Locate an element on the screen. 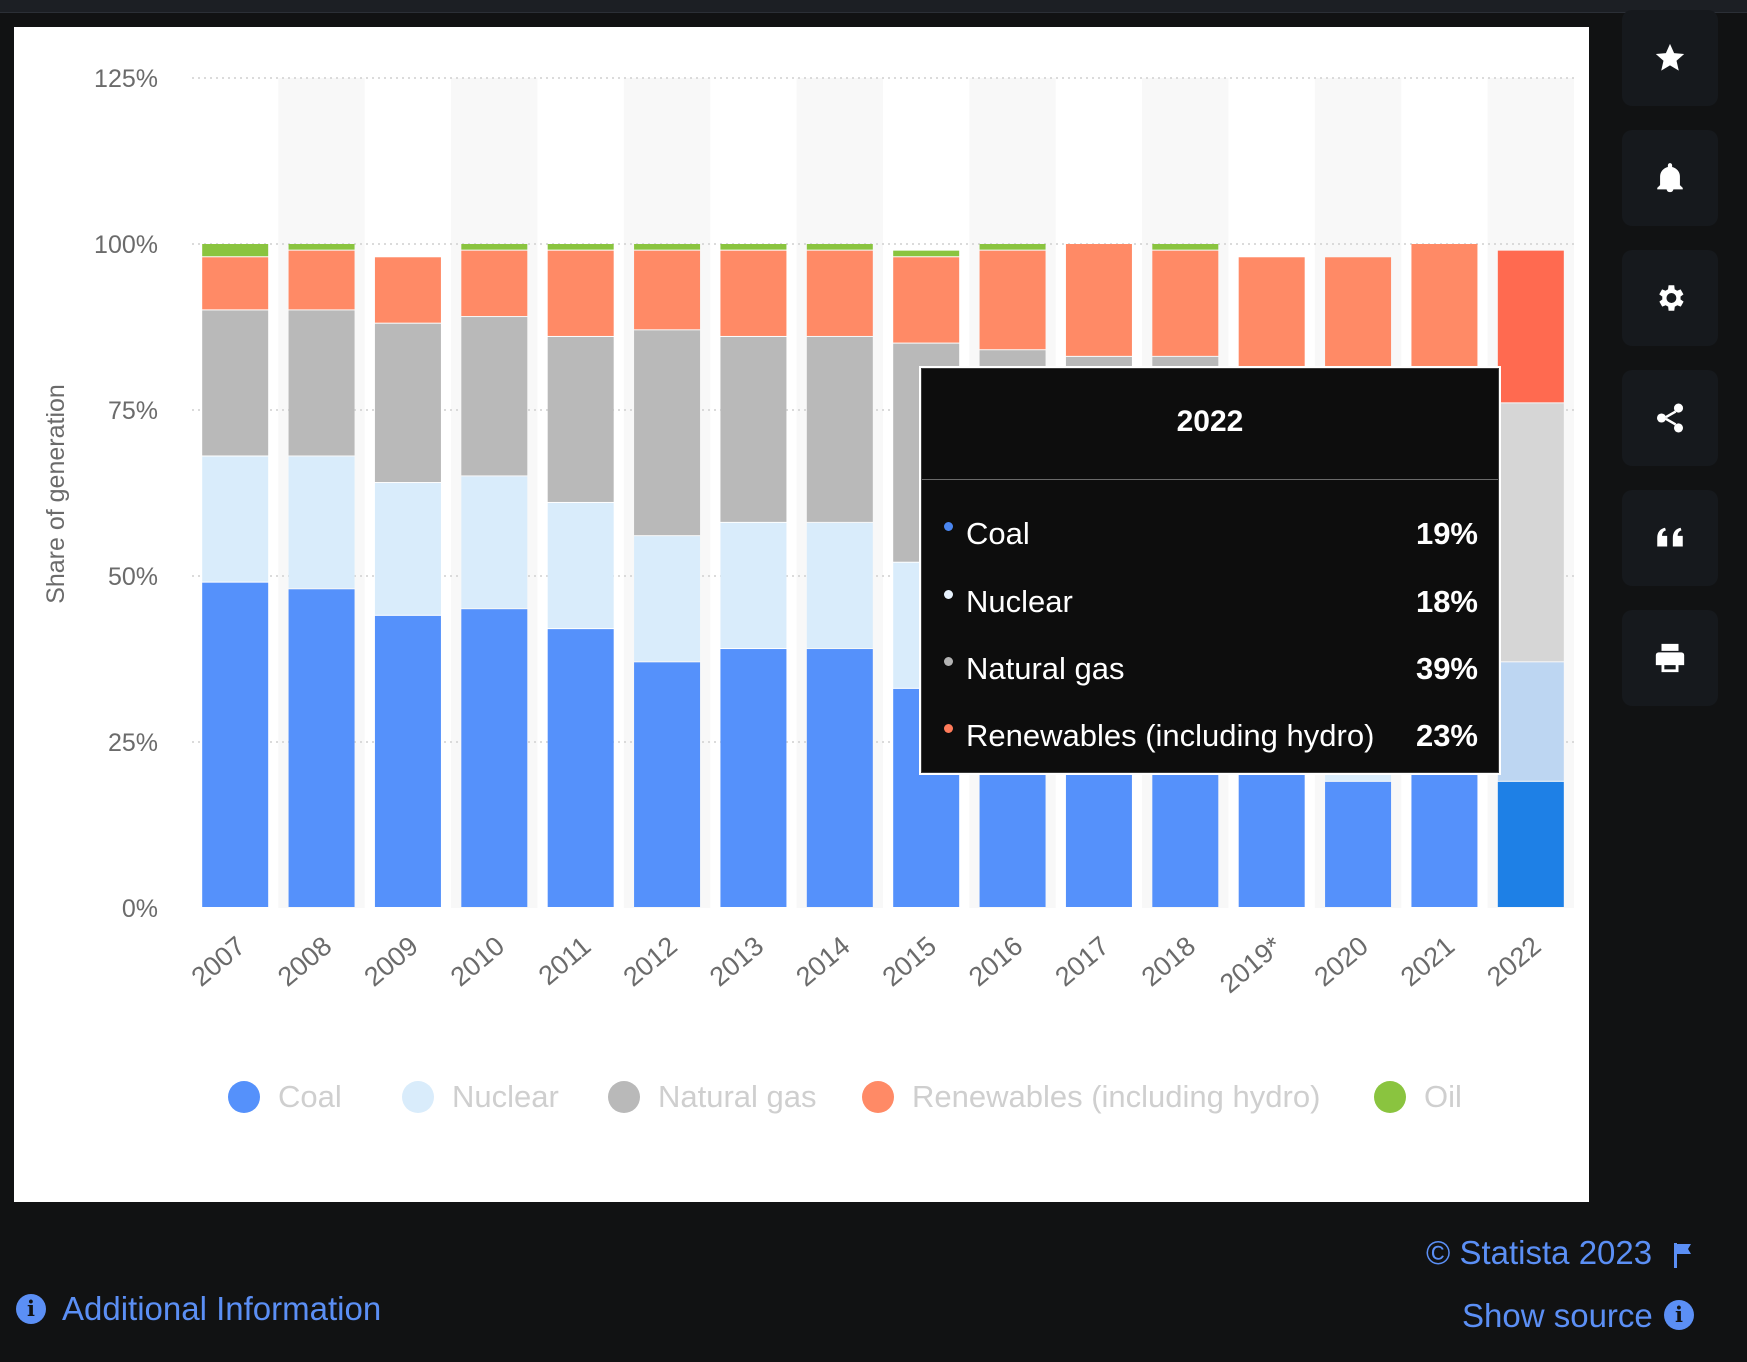 The height and width of the screenshot is (1362, 1747). share-button is located at coordinates (1670, 418).